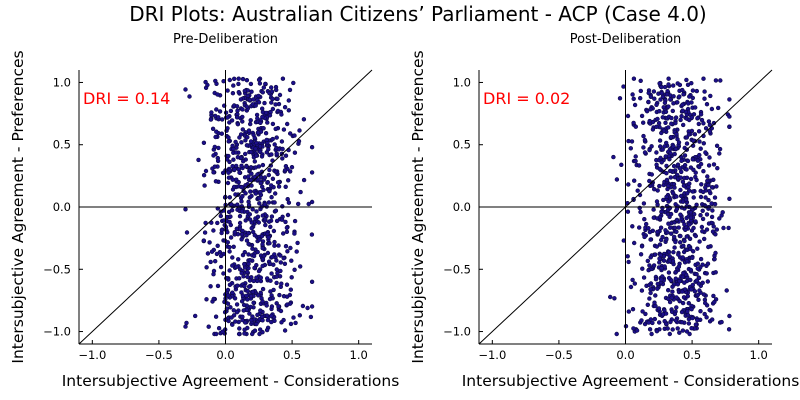 The width and height of the screenshot is (800, 400). What do you see at coordinates (626, 39) in the screenshot?
I see `panel-subtitle: Post-Deliberation` at bounding box center [626, 39].